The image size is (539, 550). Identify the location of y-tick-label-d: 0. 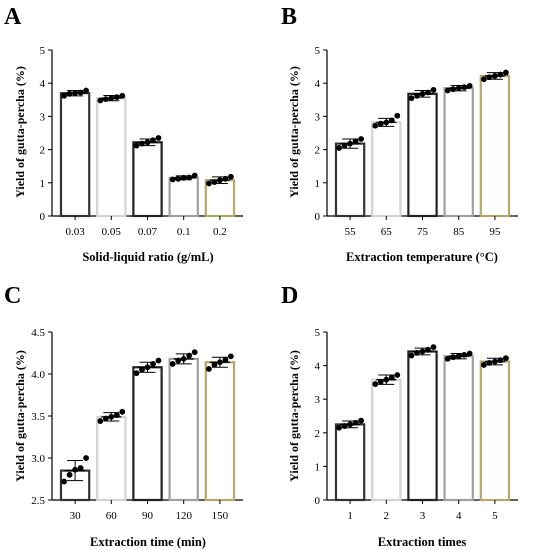
(318, 501).